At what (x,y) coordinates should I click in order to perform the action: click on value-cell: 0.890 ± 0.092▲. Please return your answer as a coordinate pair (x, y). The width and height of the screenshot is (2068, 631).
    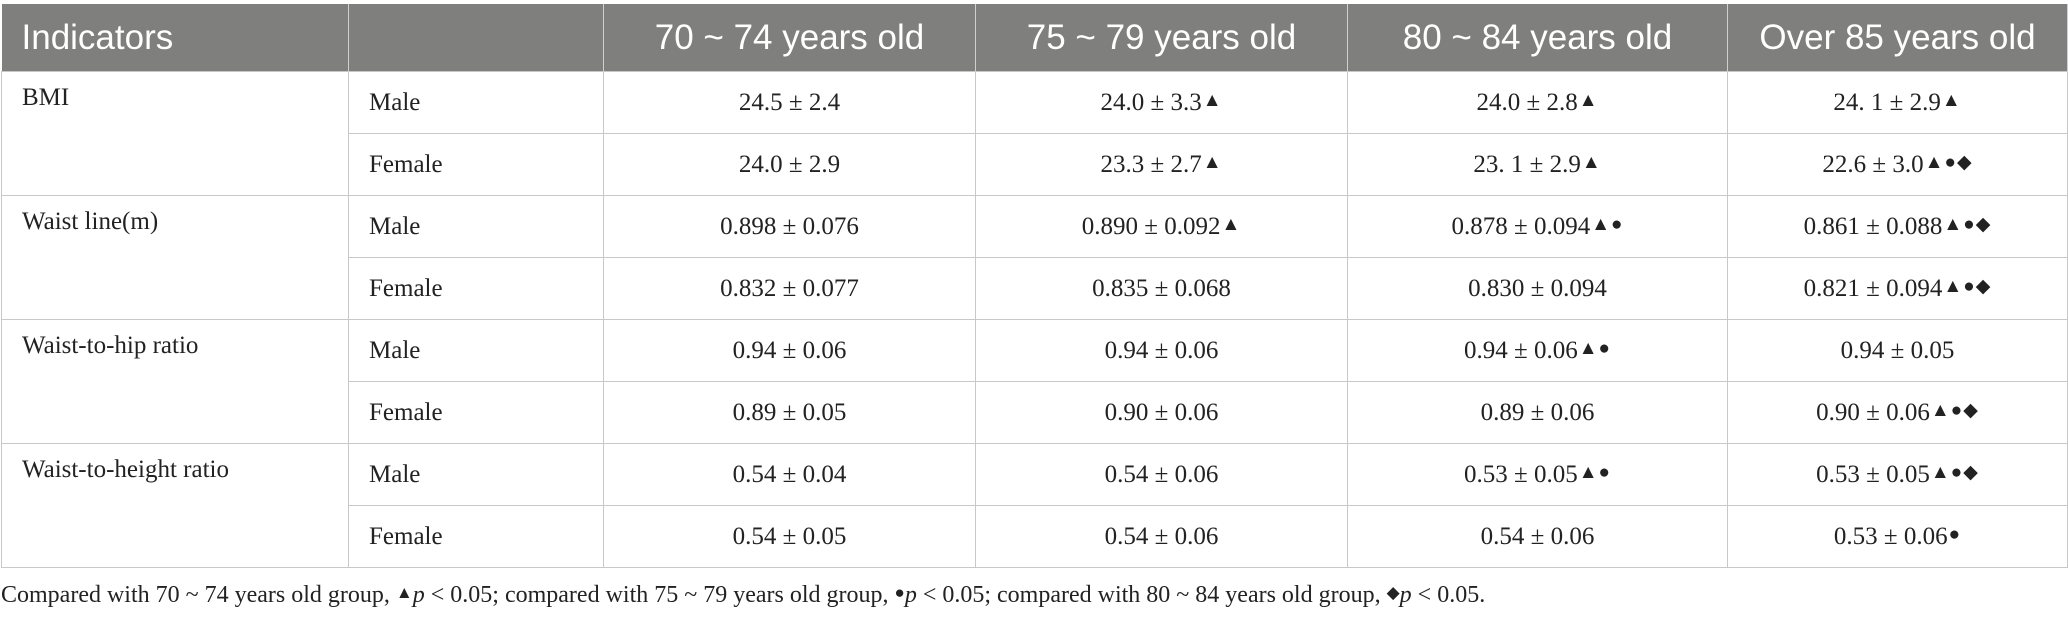
    Looking at the image, I should click on (1161, 226).